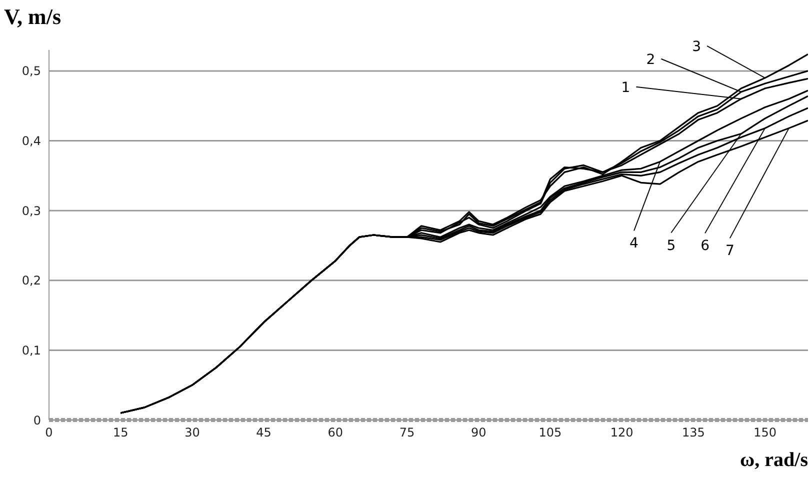 This screenshot has height=477, width=811. What do you see at coordinates (407, 433) in the screenshot?
I see `x-tick-label: 75` at bounding box center [407, 433].